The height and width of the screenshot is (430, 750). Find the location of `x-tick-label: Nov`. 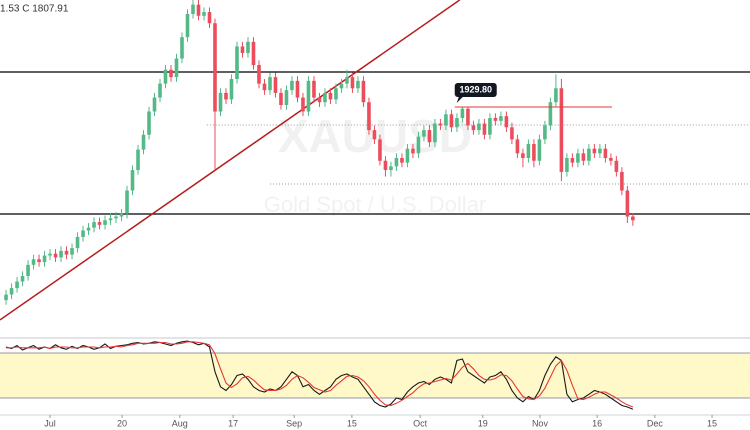

x-tick-label: Nov is located at coordinates (540, 423).